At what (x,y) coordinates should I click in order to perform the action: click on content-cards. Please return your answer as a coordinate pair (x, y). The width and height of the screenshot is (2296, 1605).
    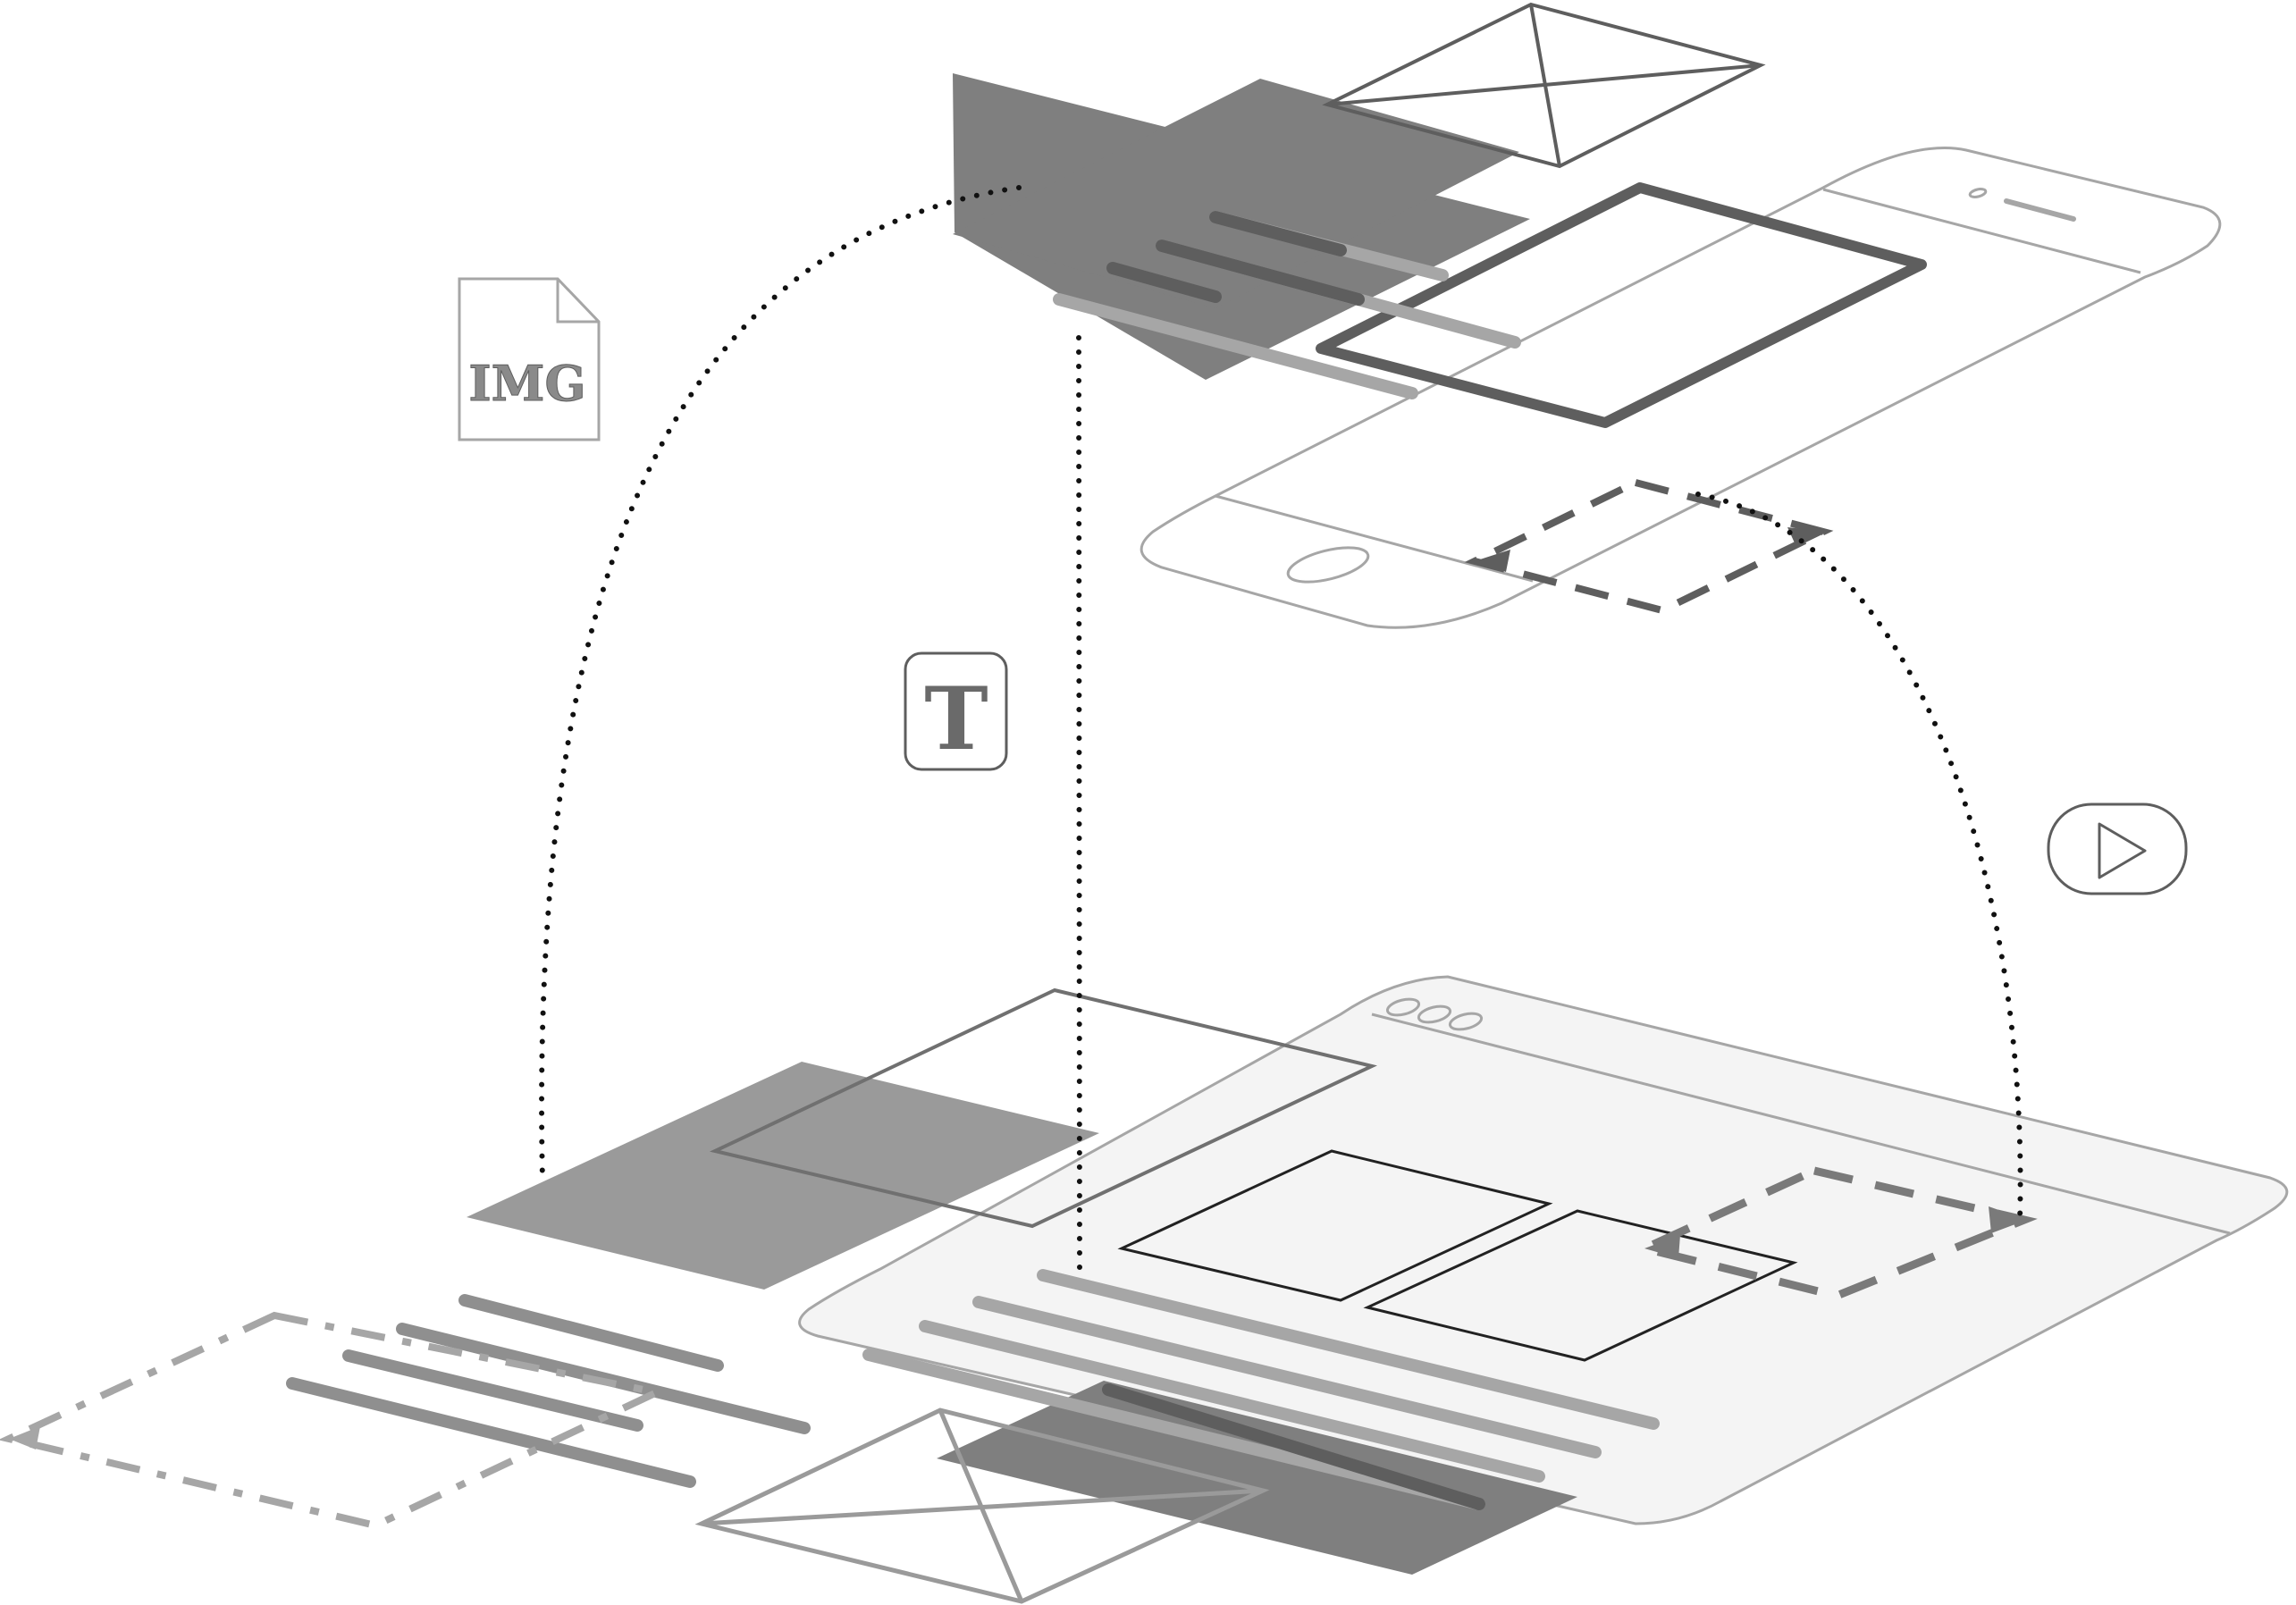
    Looking at the image, I should click on (1457, 1255).